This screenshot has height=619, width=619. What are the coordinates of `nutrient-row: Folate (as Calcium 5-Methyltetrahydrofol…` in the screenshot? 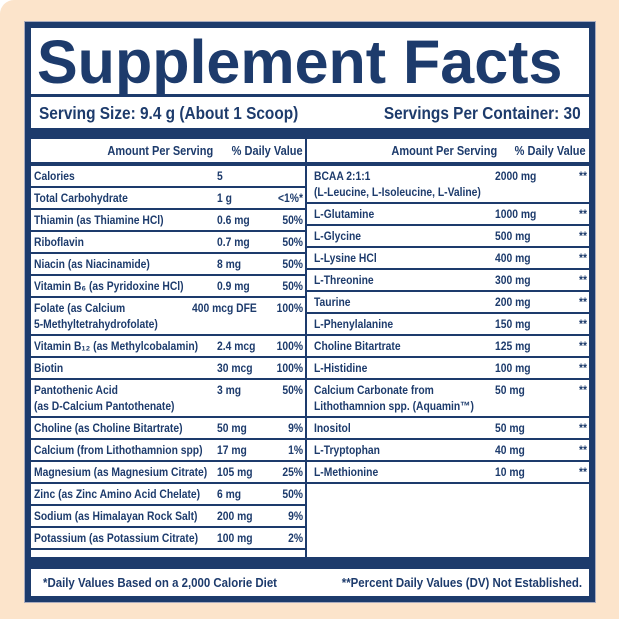 It's located at (168, 317).